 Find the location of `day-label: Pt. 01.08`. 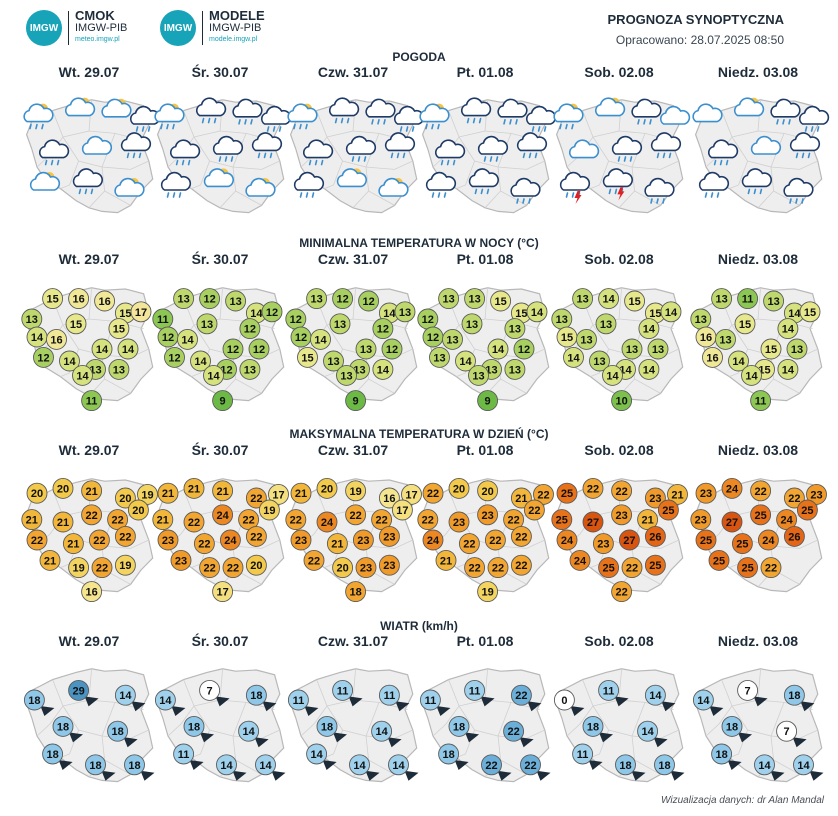

day-label: Pt. 01.08 is located at coordinates (485, 72).